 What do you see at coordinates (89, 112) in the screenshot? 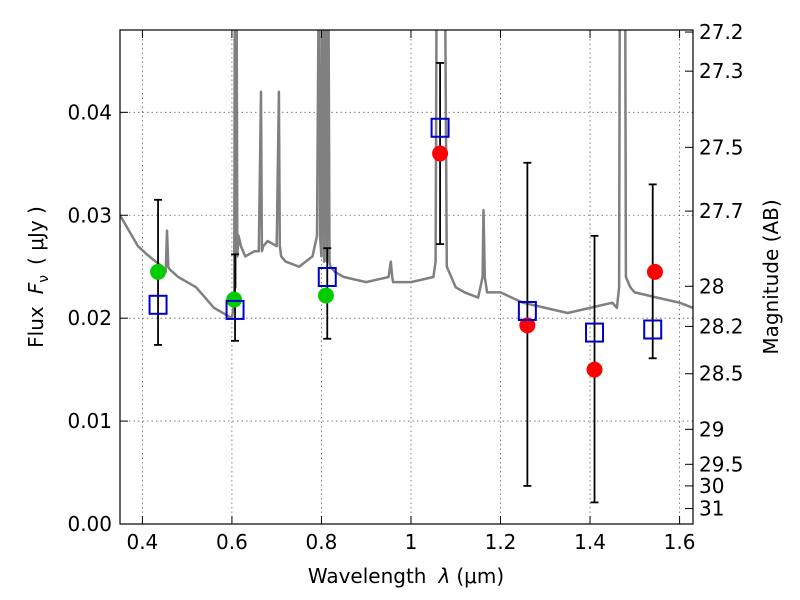
I see `y-tick-label: 0.04` at bounding box center [89, 112].